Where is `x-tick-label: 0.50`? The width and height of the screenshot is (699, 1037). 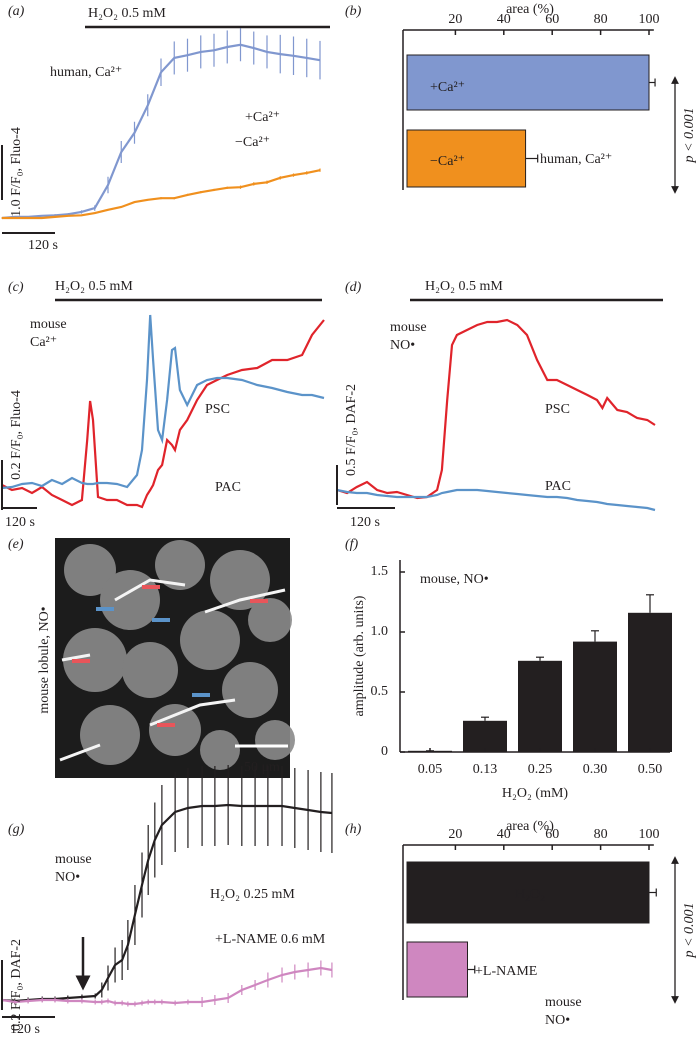
x-tick-label: 0.50 is located at coordinates (650, 769).